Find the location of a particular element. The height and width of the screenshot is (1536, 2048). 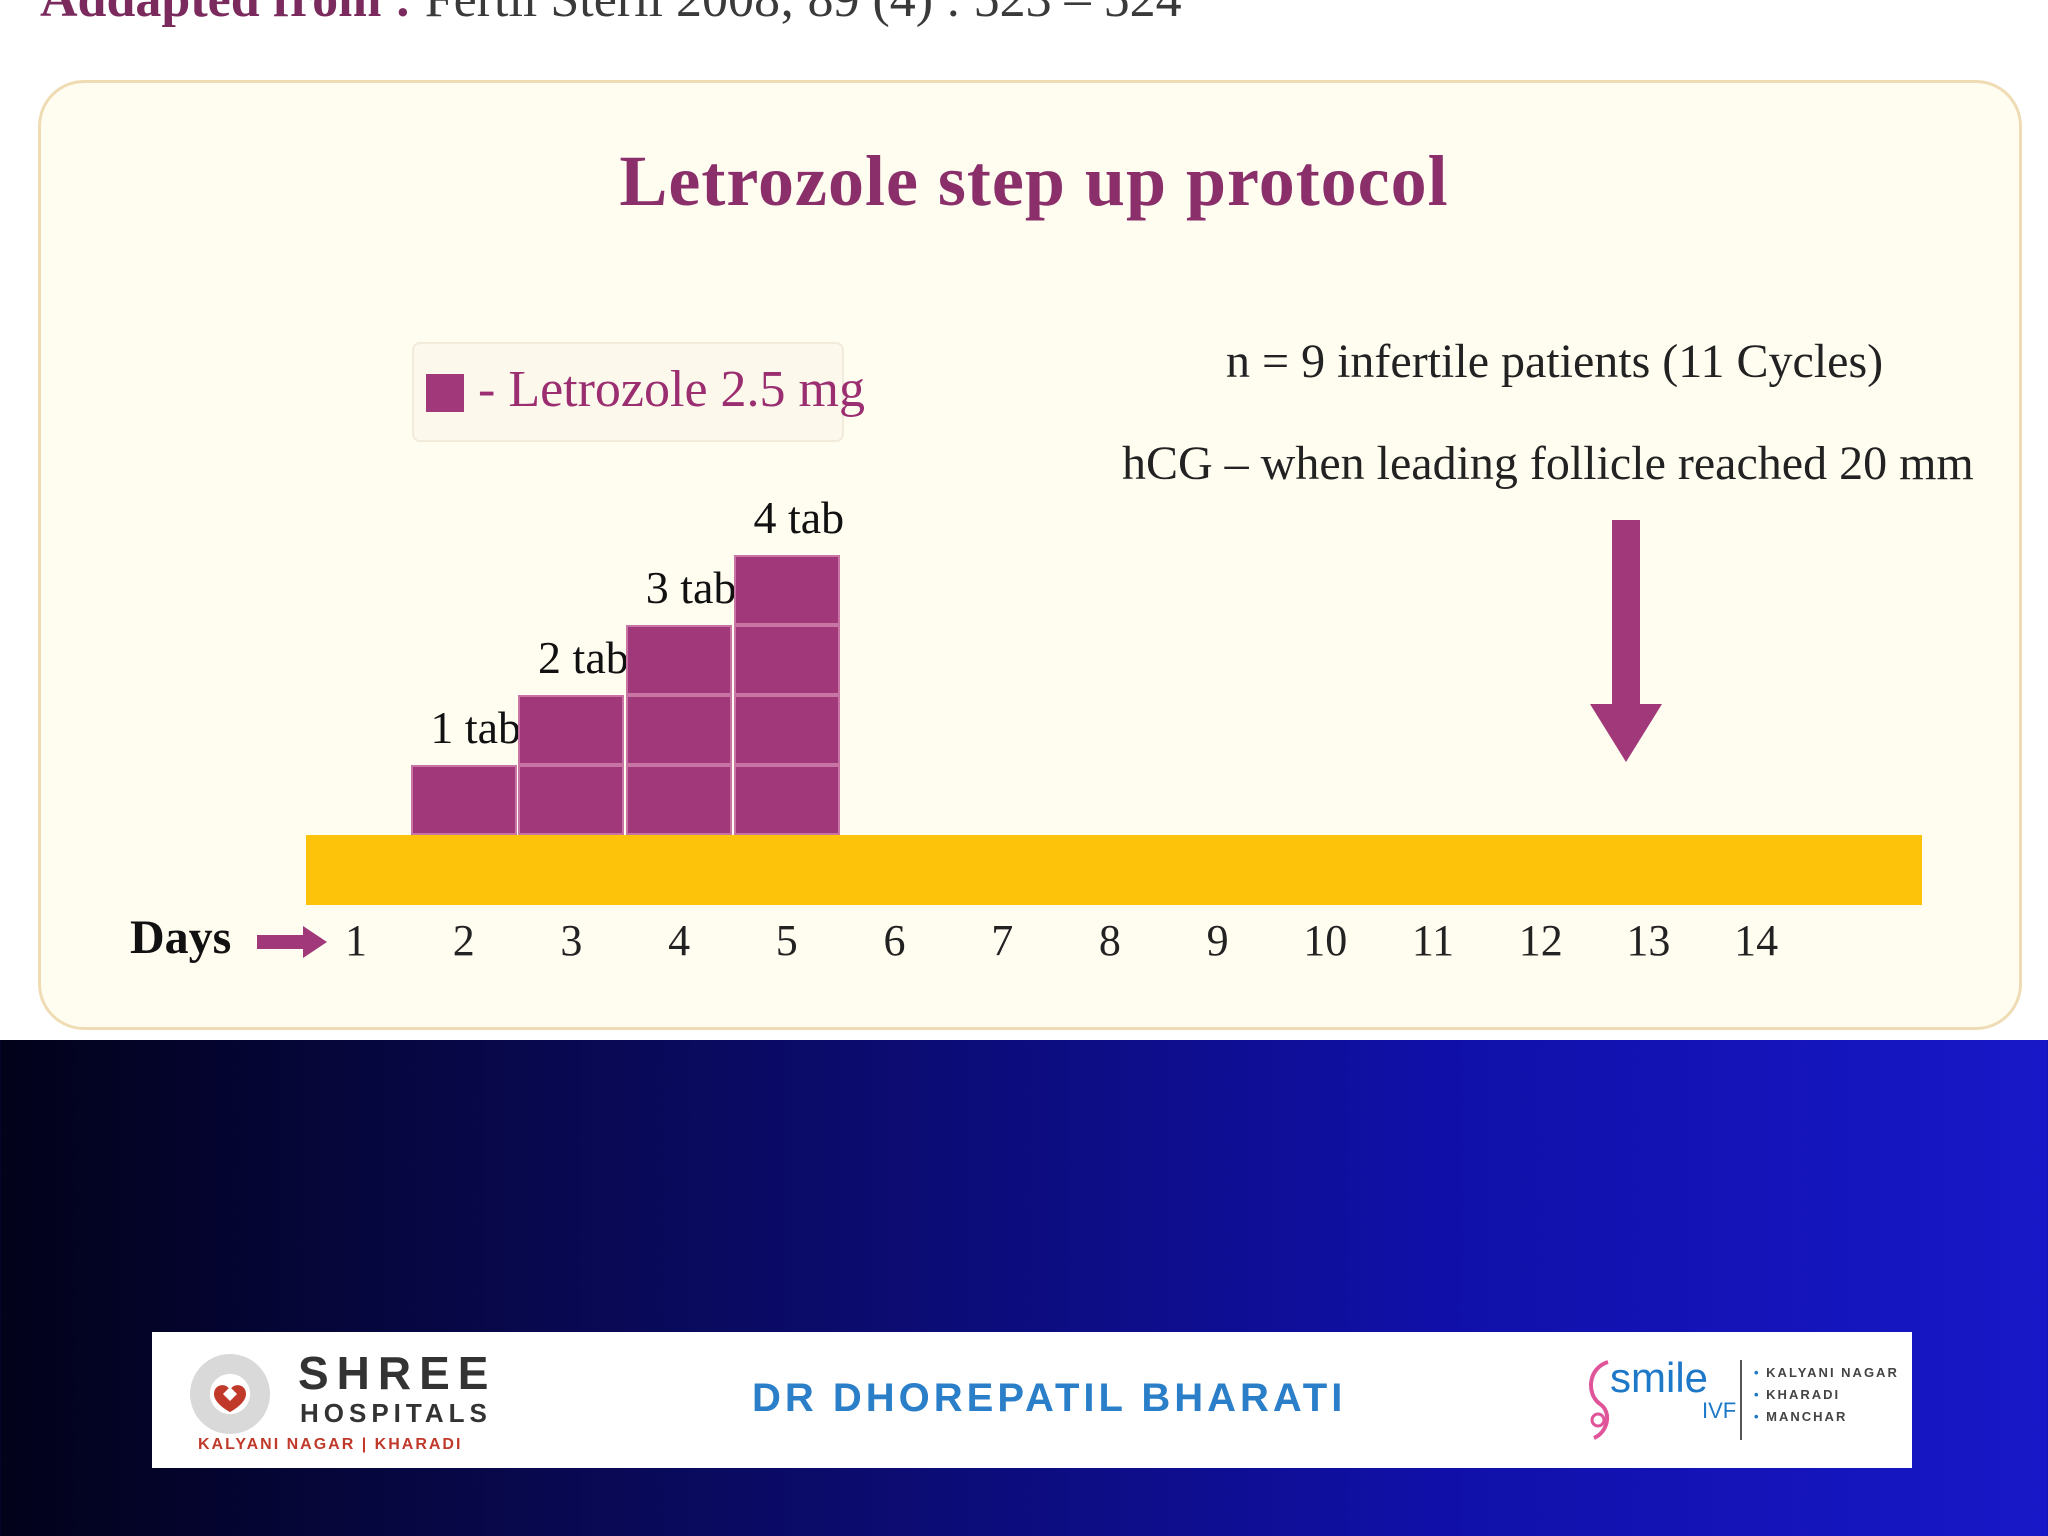

citation-reference: Fertil Steril 2008; 89 (4) : 523 – 524 is located at coordinates (803, 14).